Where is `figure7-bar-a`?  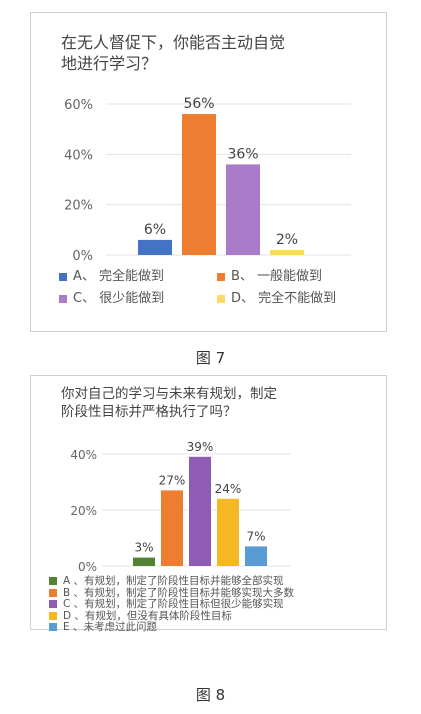
figure7-bar-a is located at coordinates (155, 247).